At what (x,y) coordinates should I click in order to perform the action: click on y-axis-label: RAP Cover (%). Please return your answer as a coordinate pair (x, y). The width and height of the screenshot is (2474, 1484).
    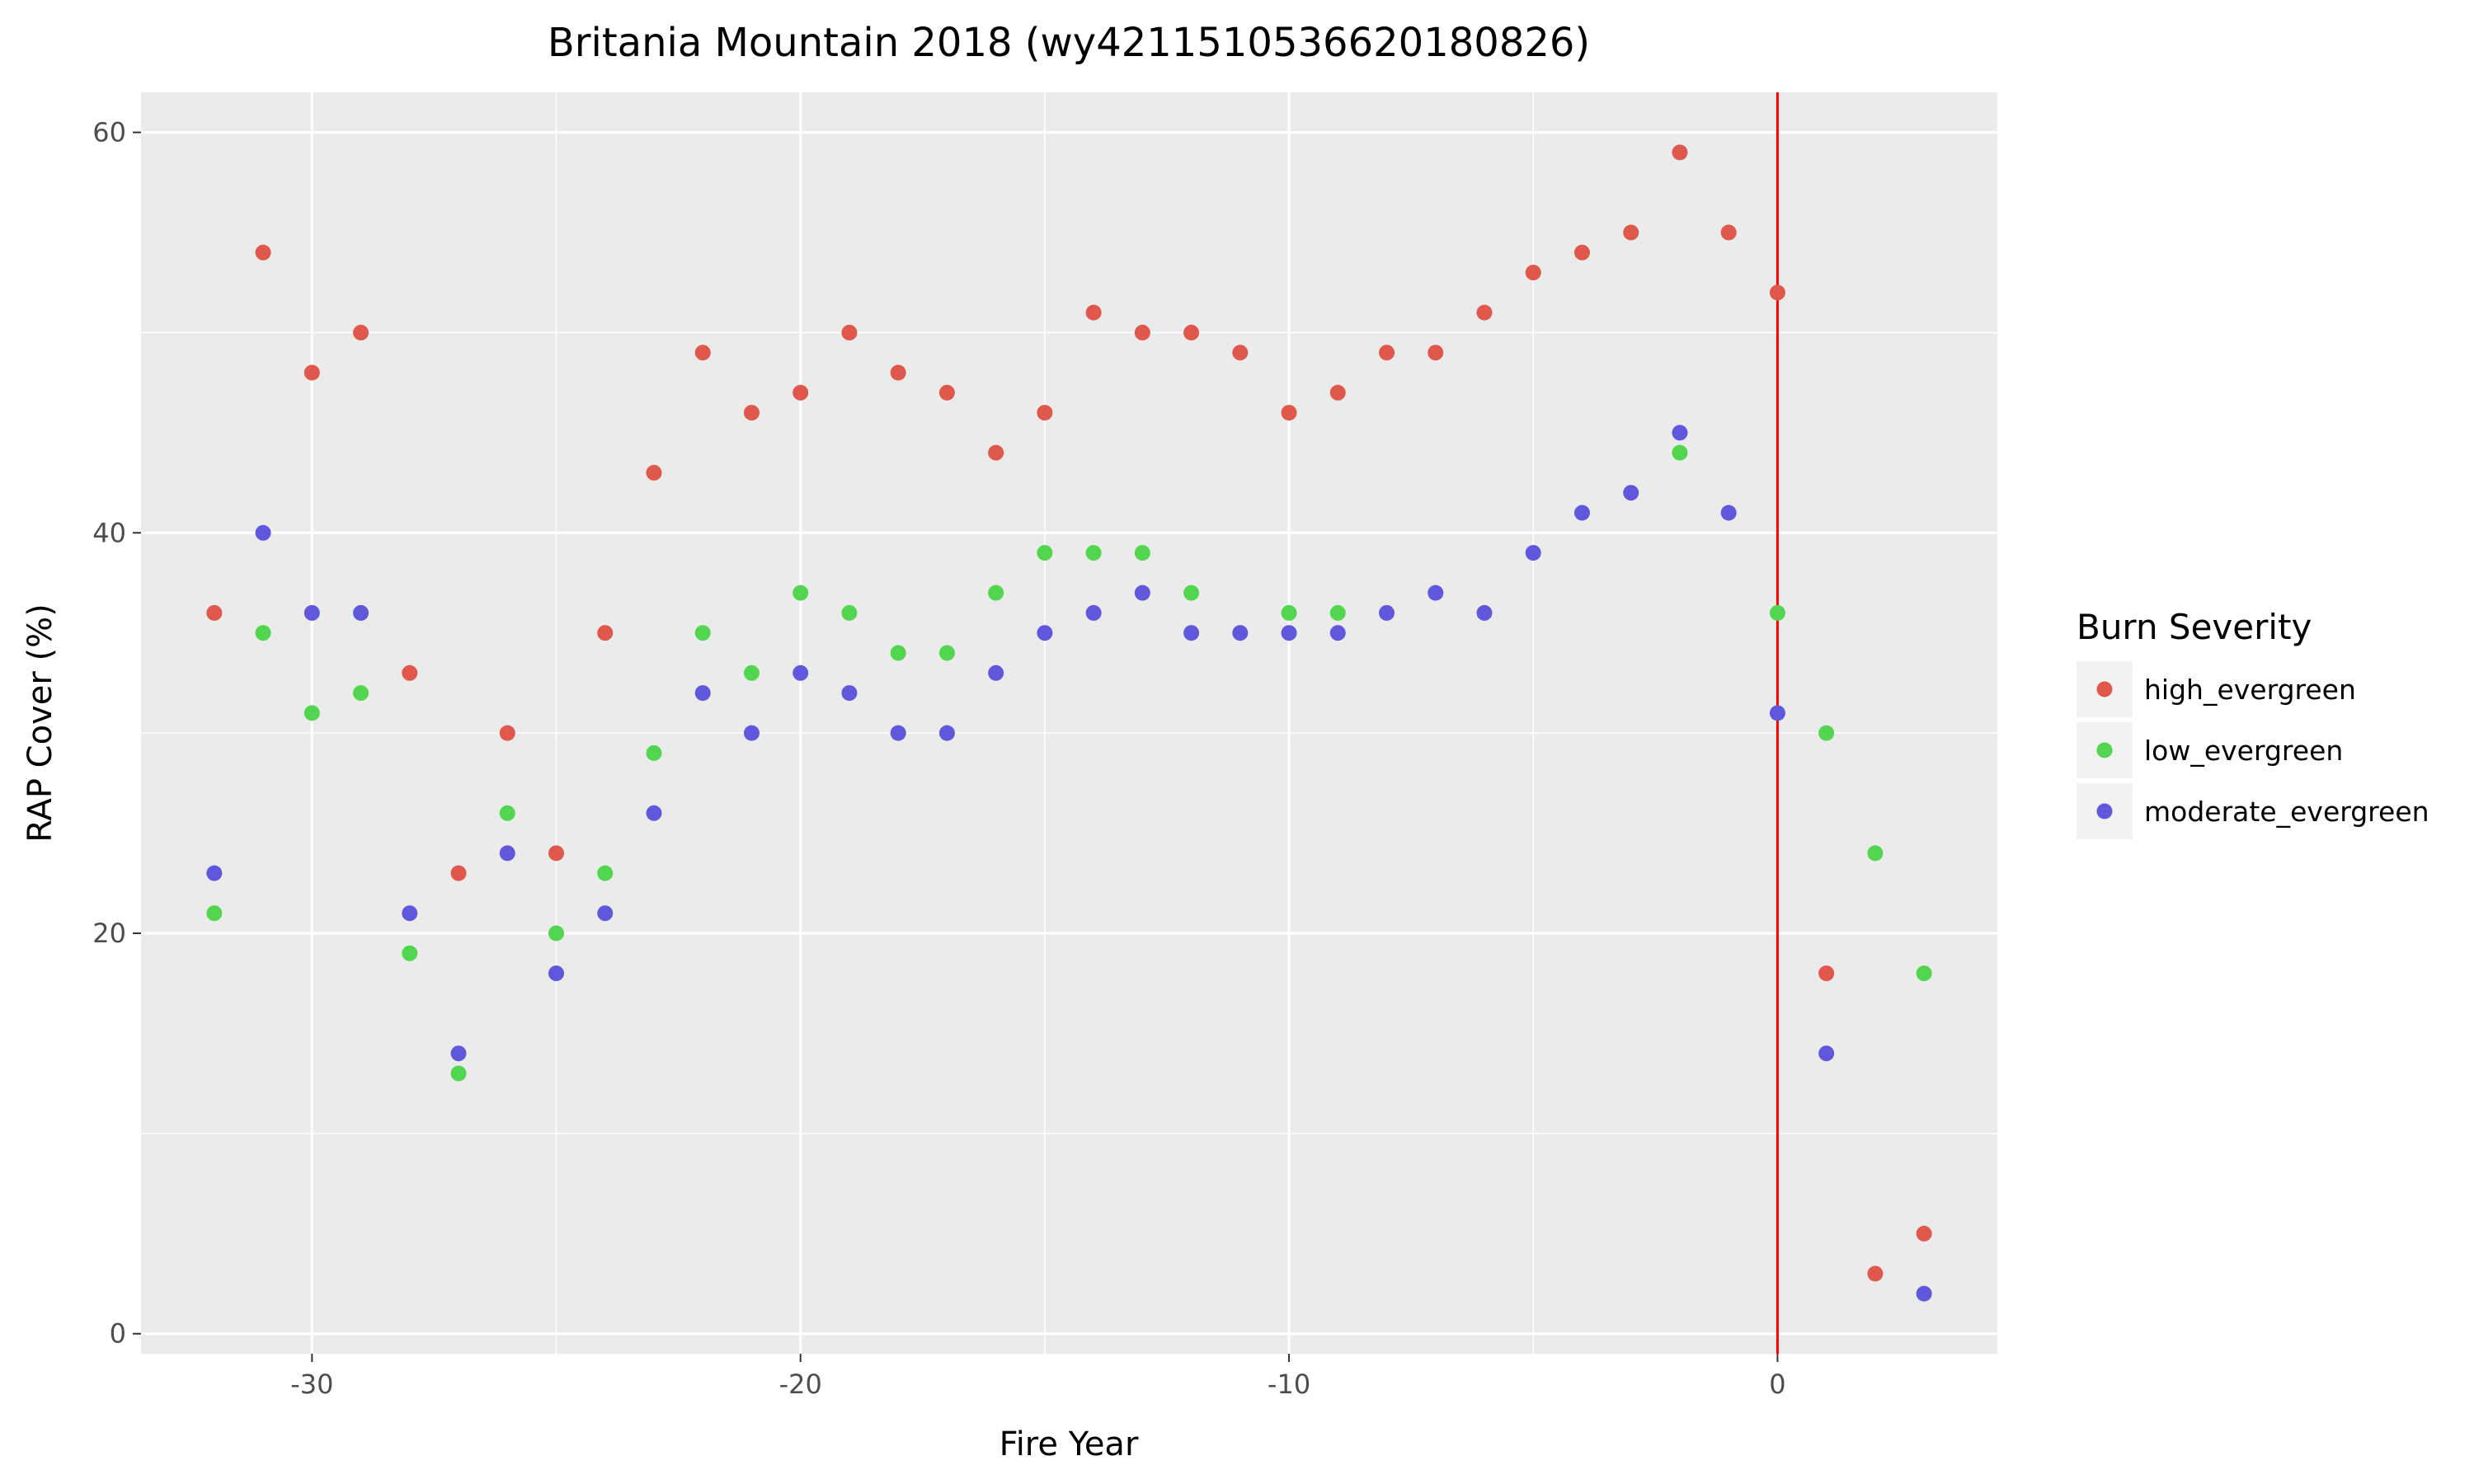
    Looking at the image, I should click on (40, 722).